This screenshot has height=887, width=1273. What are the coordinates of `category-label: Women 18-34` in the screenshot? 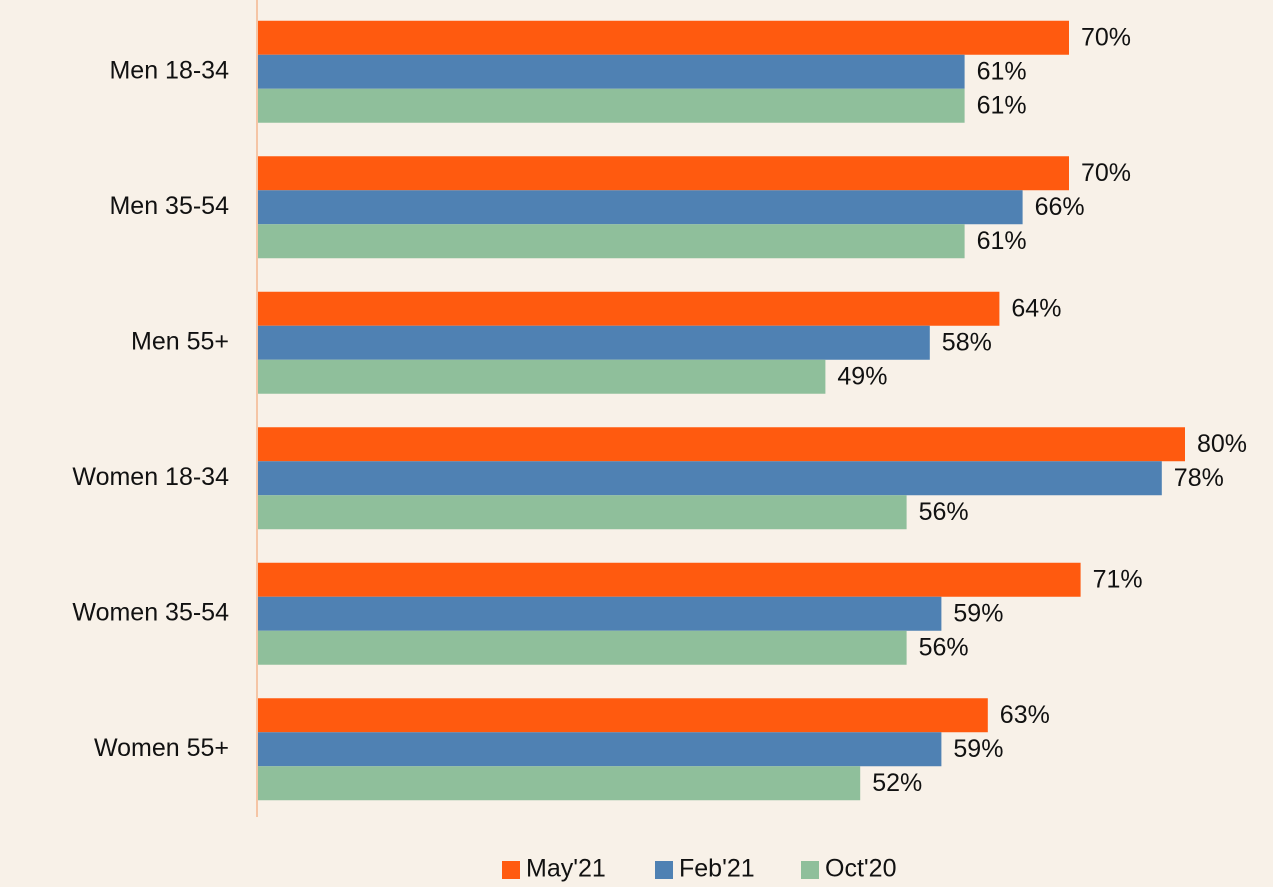 It's located at (150, 477).